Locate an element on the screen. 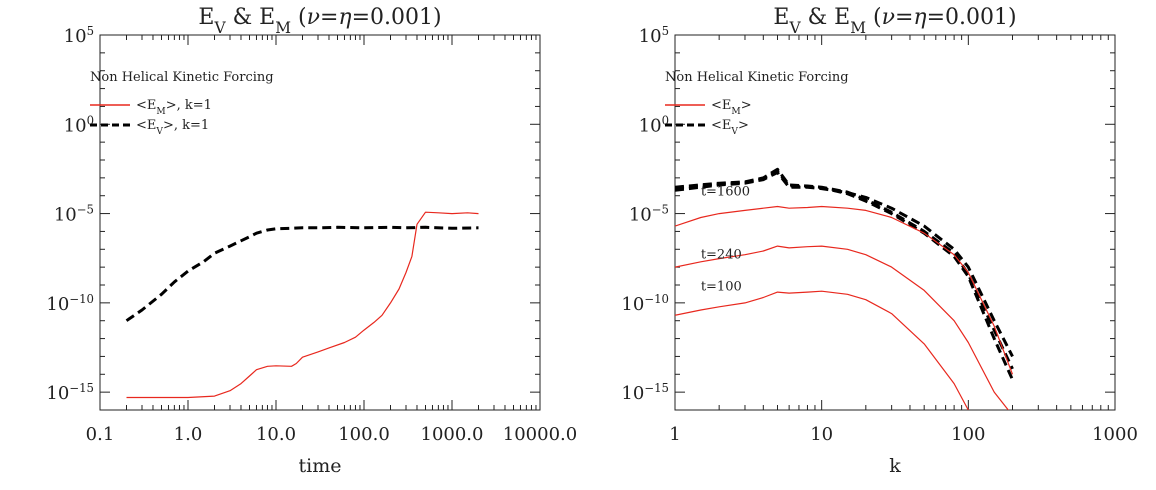 Image resolution: width=1156 pixels, height=490 pixels. x-tick-label: 1 is located at coordinates (674, 434).